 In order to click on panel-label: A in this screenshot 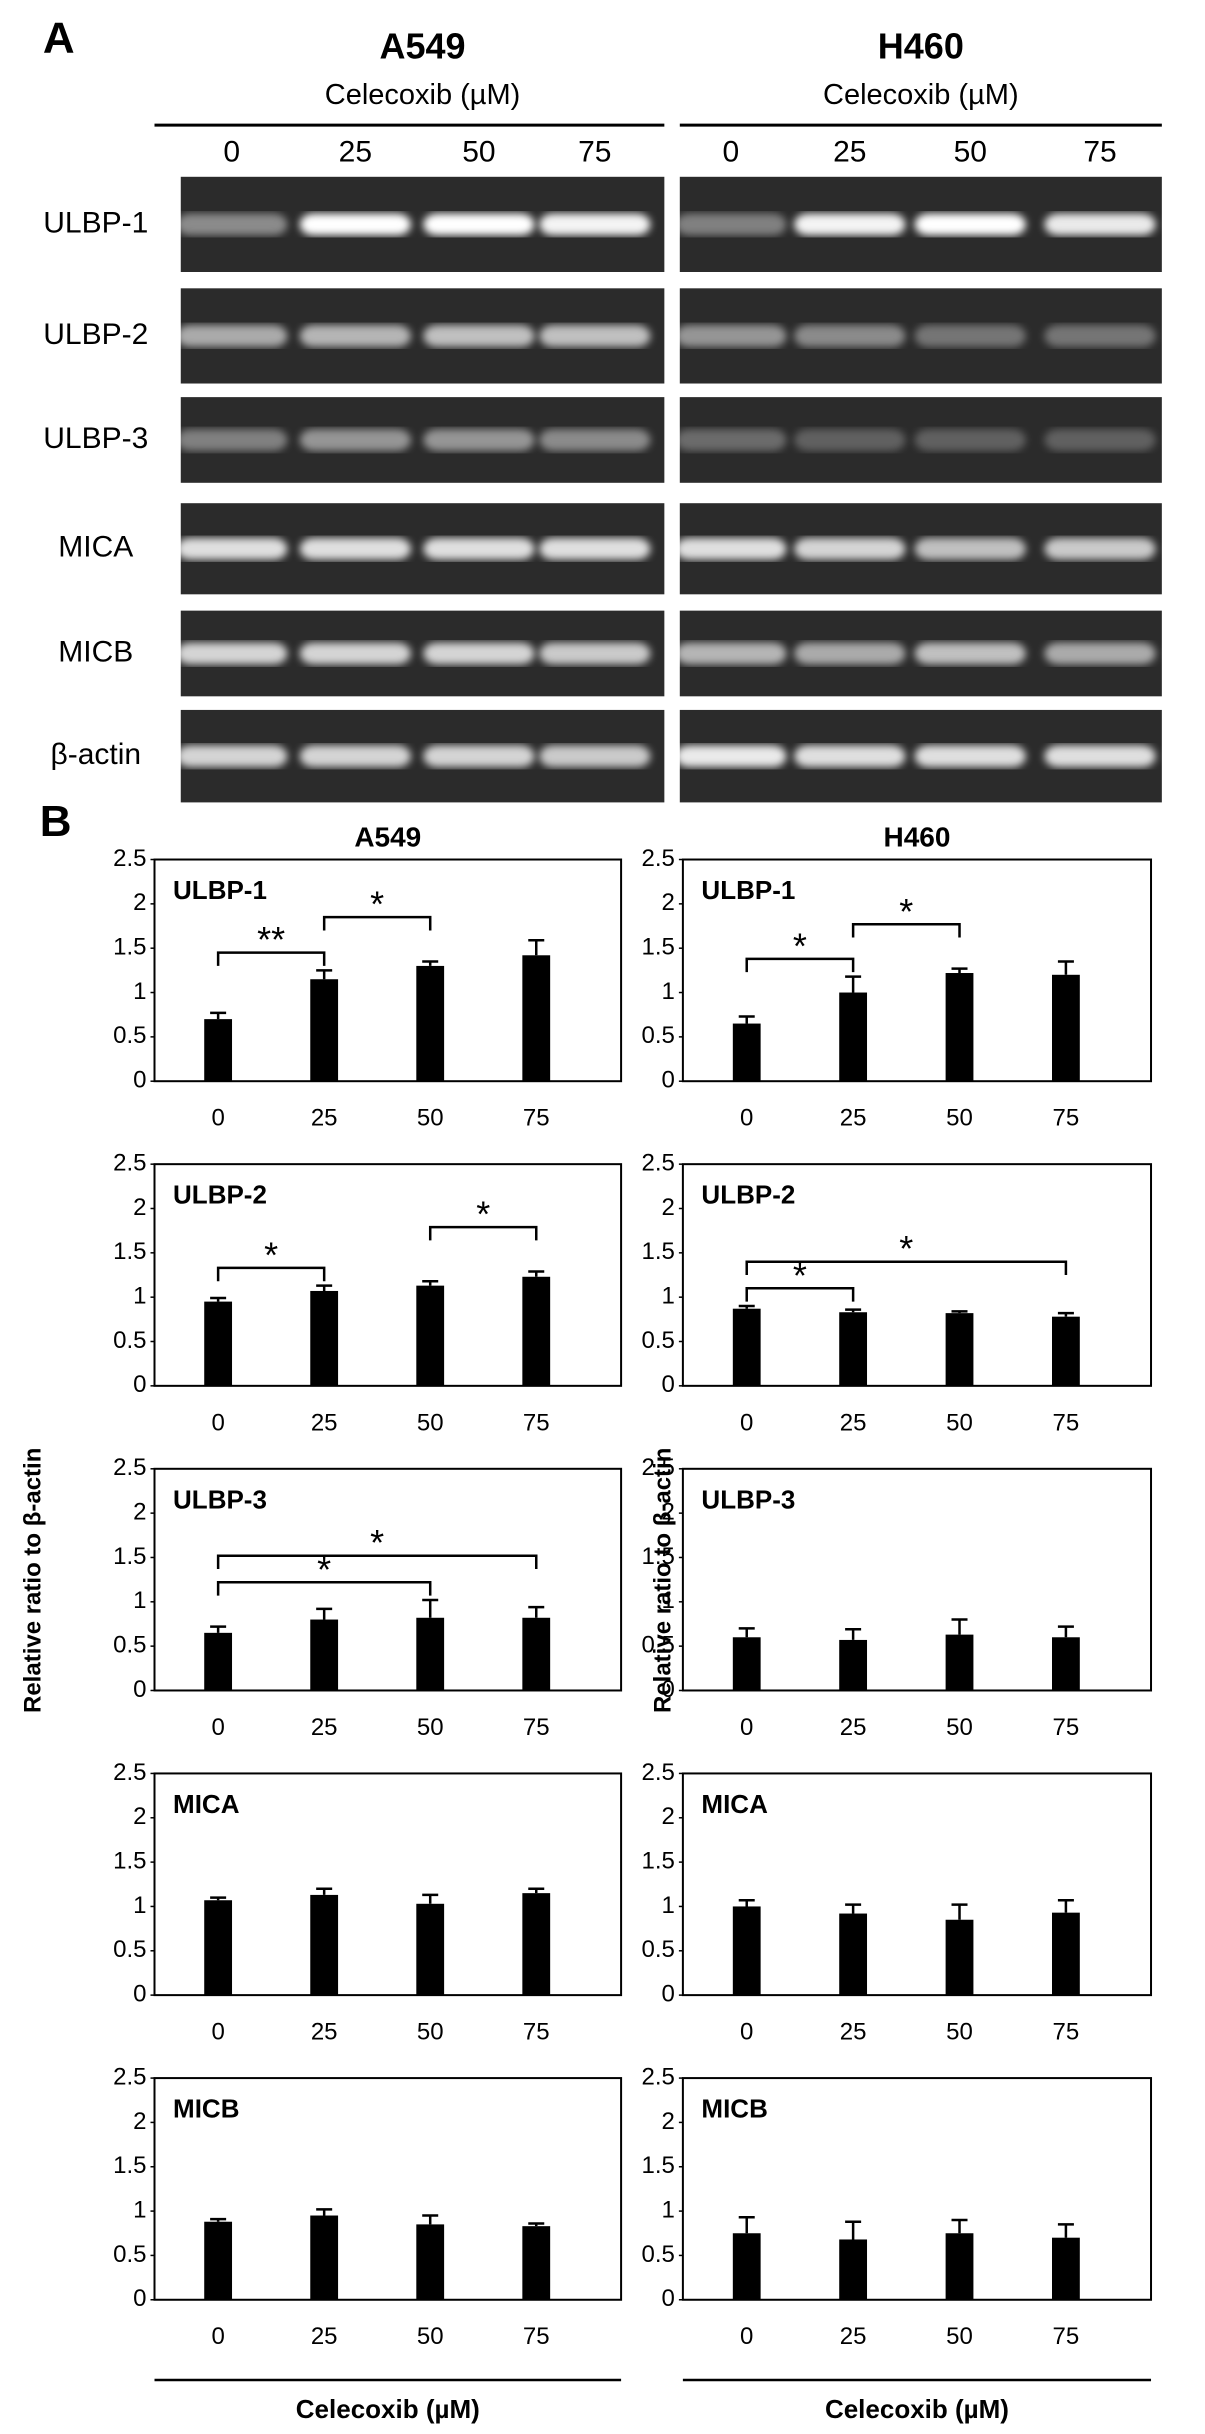, I will do `click(59, 37)`.